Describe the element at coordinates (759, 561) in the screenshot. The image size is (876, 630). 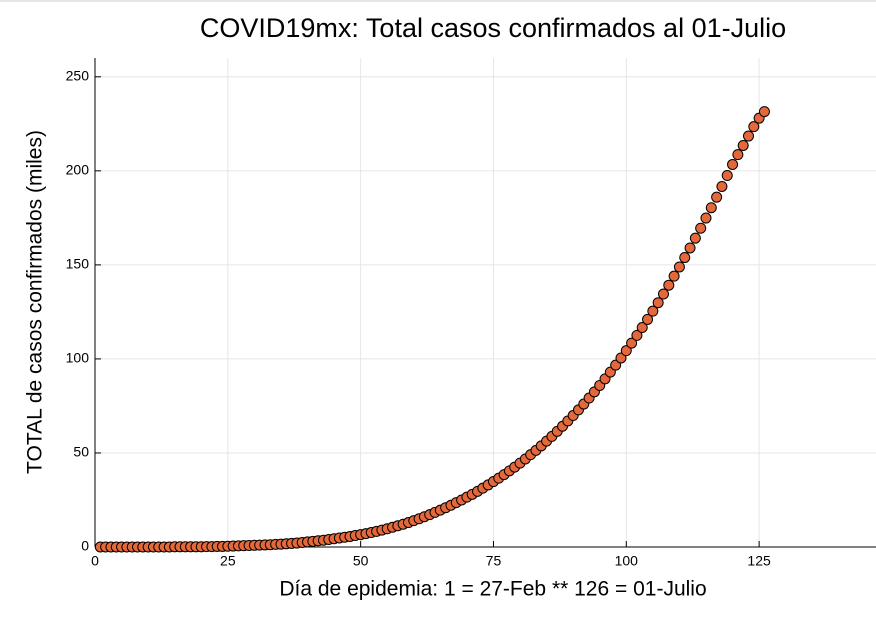
I see `x-tick-label: 125` at that location.